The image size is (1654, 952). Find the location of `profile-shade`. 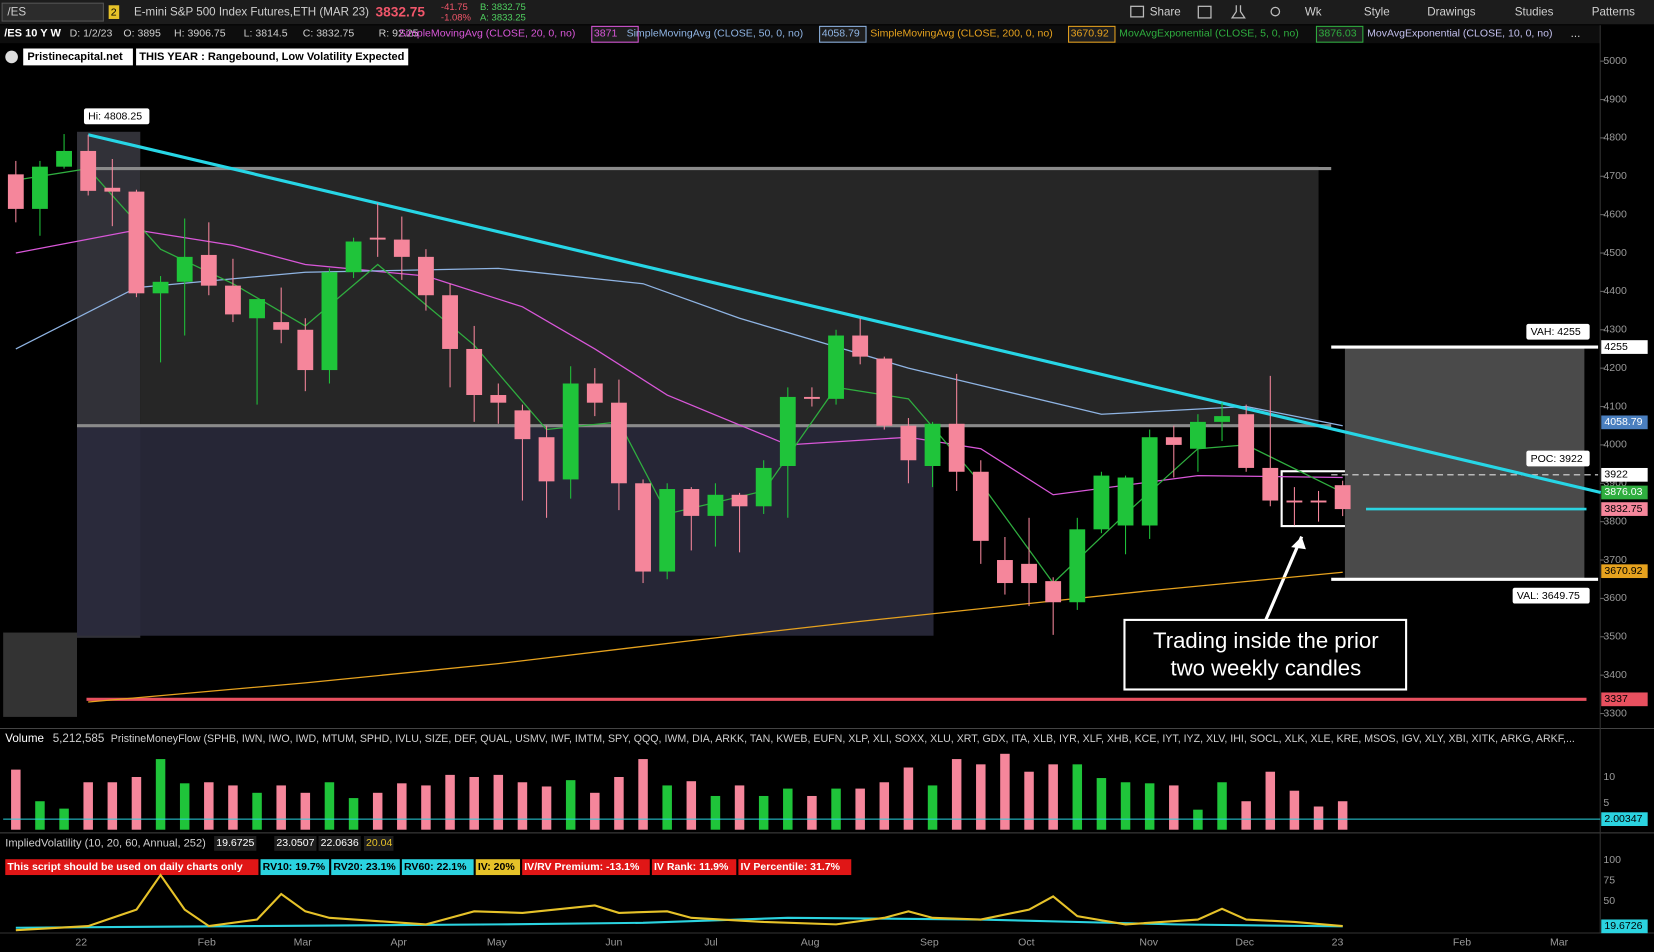

profile-shade is located at coordinates (40, 674).